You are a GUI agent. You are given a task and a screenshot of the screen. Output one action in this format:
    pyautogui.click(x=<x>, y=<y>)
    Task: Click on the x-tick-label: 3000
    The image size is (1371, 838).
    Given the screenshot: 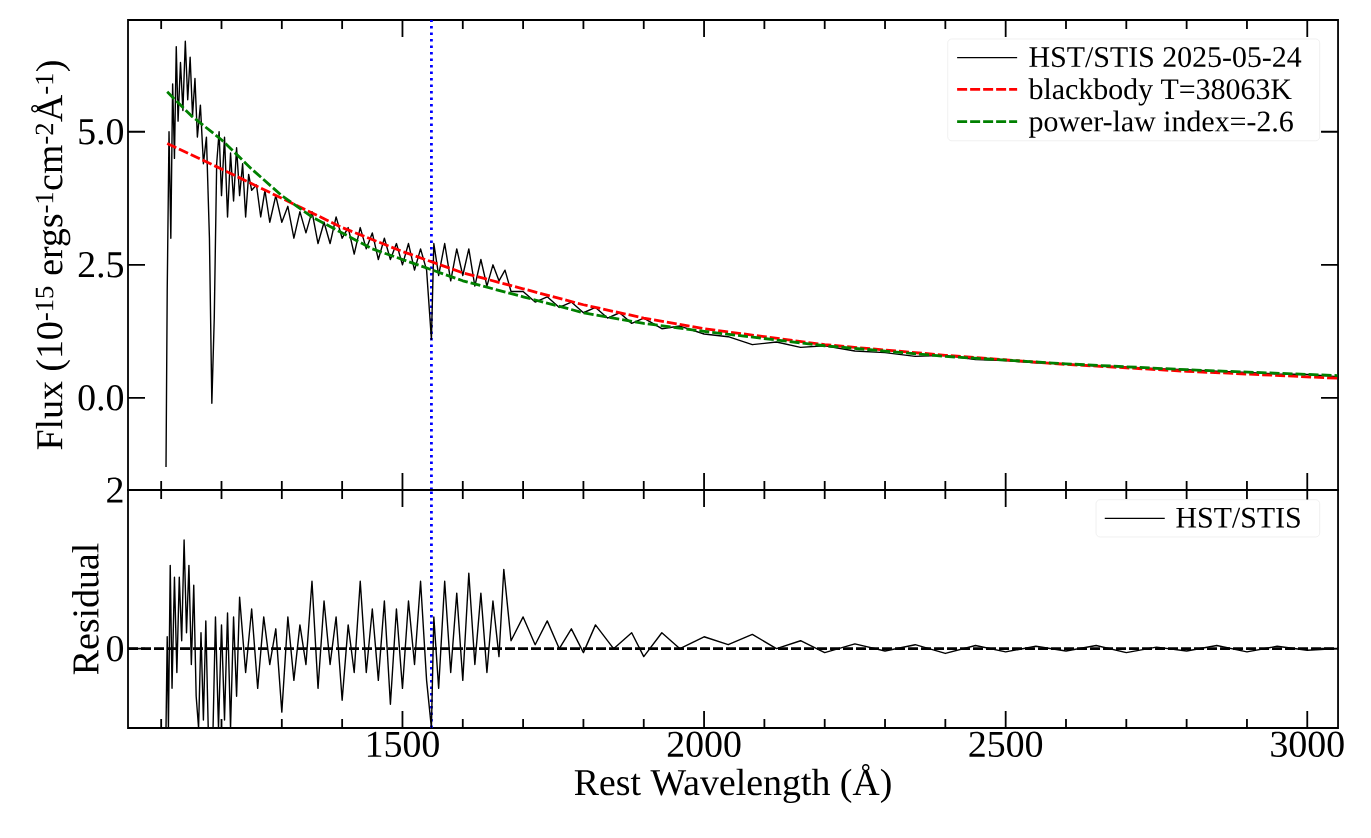 What is the action you would take?
    pyautogui.click(x=1307, y=744)
    